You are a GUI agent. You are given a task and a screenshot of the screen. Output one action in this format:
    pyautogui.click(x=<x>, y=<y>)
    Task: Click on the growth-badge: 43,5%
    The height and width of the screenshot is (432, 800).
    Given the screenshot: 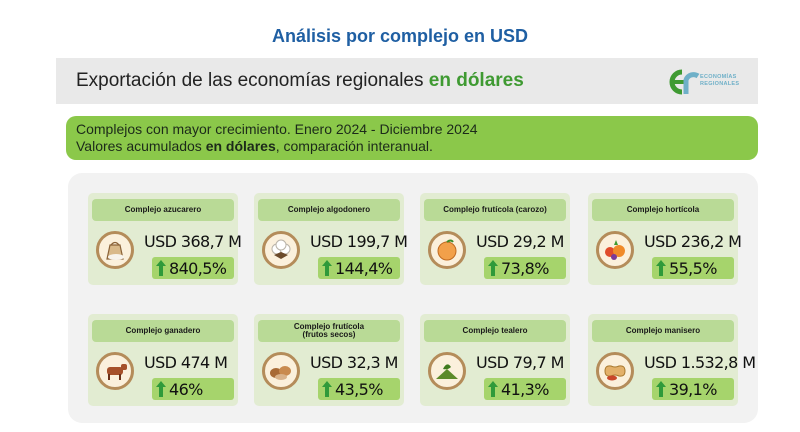 What is the action you would take?
    pyautogui.click(x=359, y=389)
    